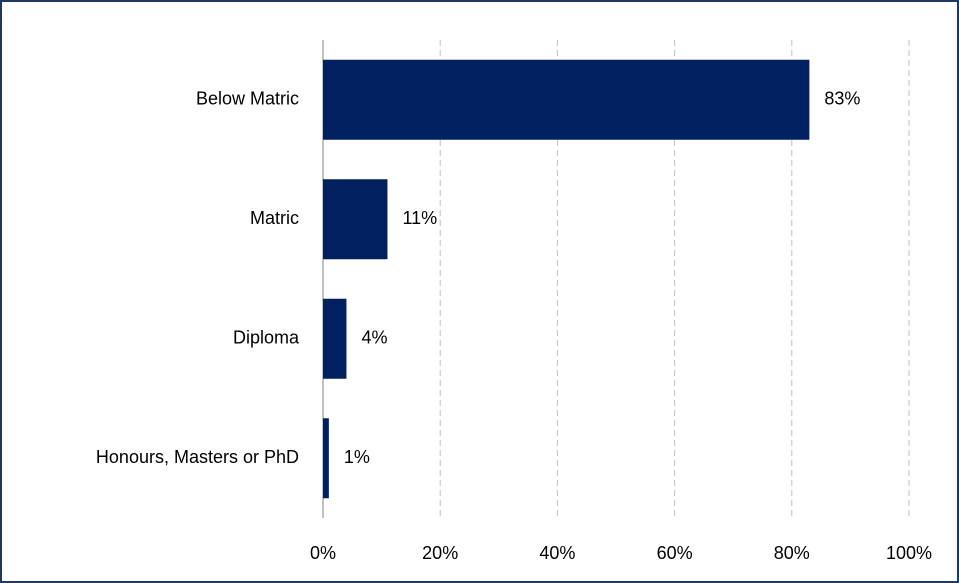 The image size is (959, 583). I want to click on data-label: 83%, so click(842, 99).